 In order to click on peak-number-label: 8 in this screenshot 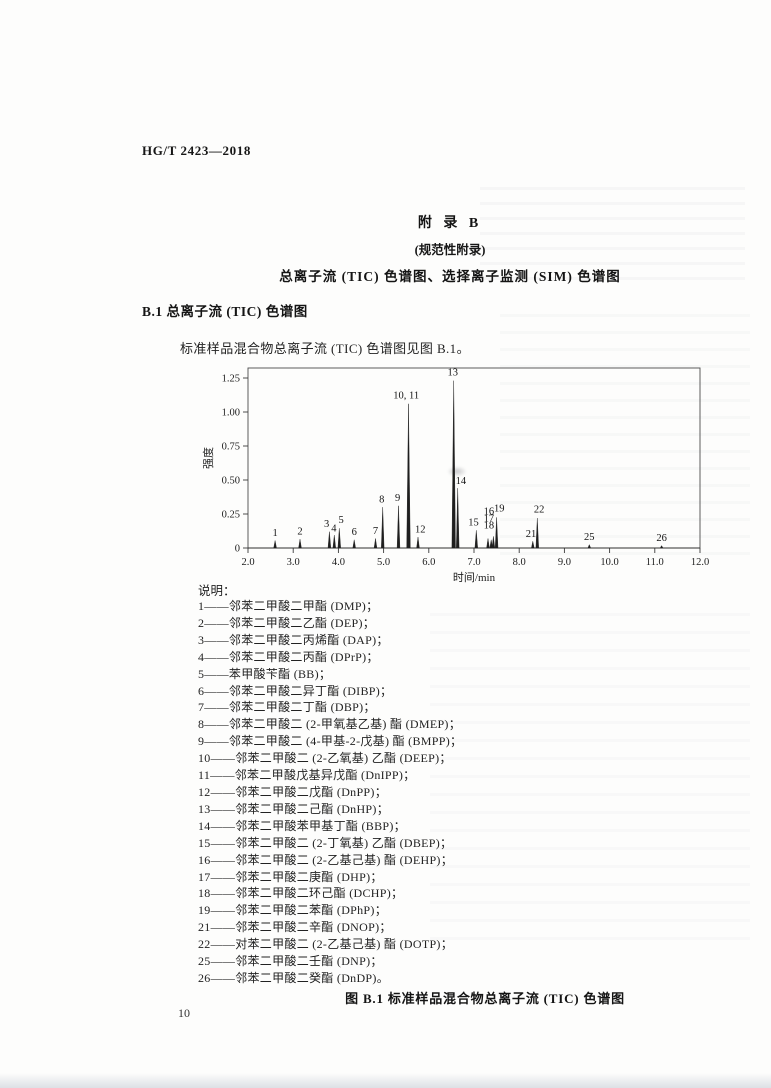, I will do `click(381, 499)`.